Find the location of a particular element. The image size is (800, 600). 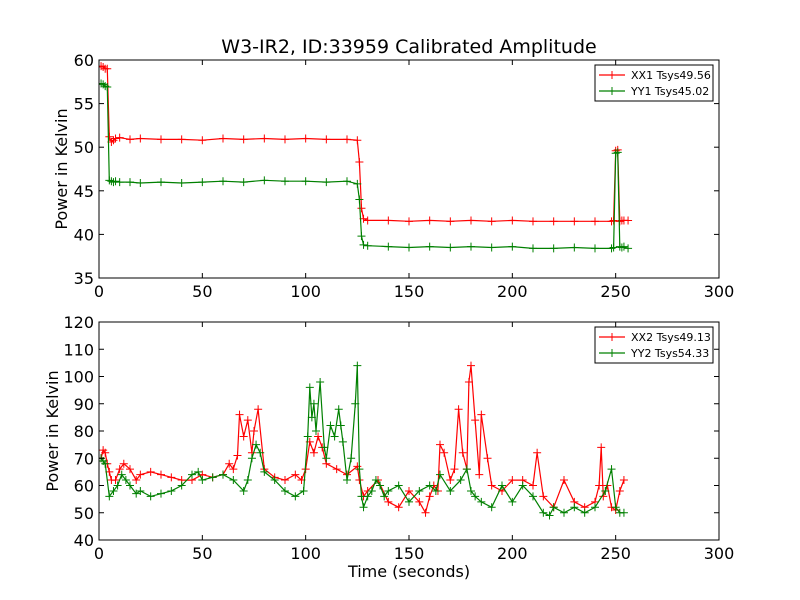

legend: XX1 Tsys49.56 YY1 Tsys45.02 is located at coordinates (654, 83).